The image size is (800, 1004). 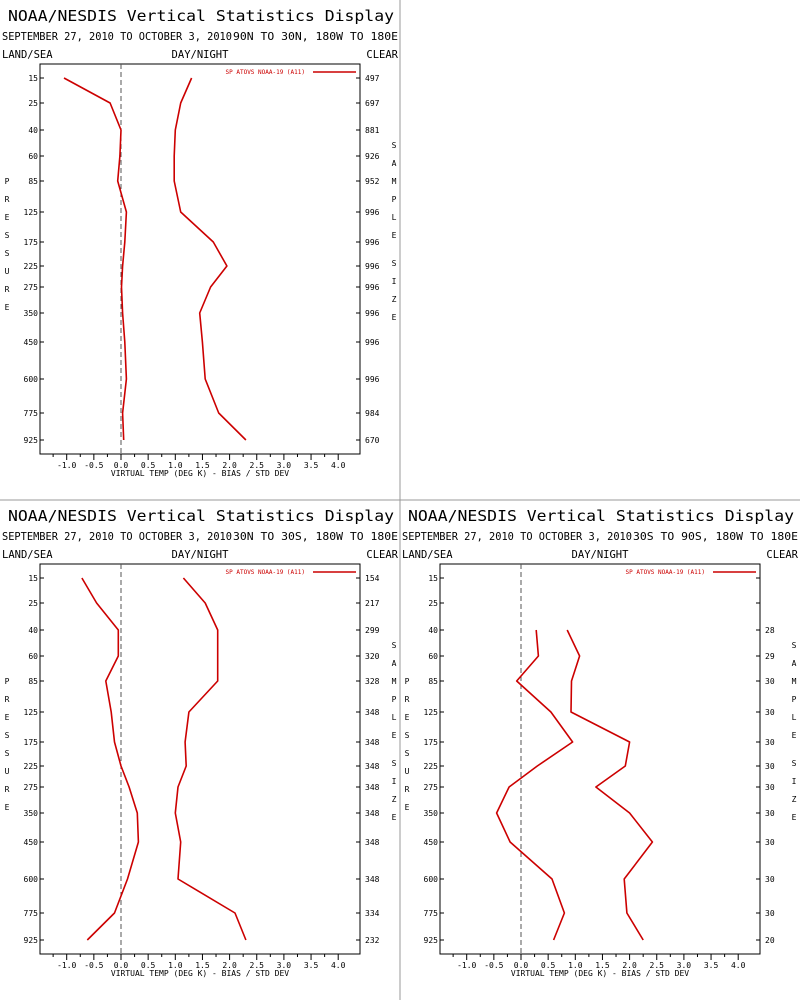 I want to click on sample-size-axis-letter: Z, so click(x=394, y=299).